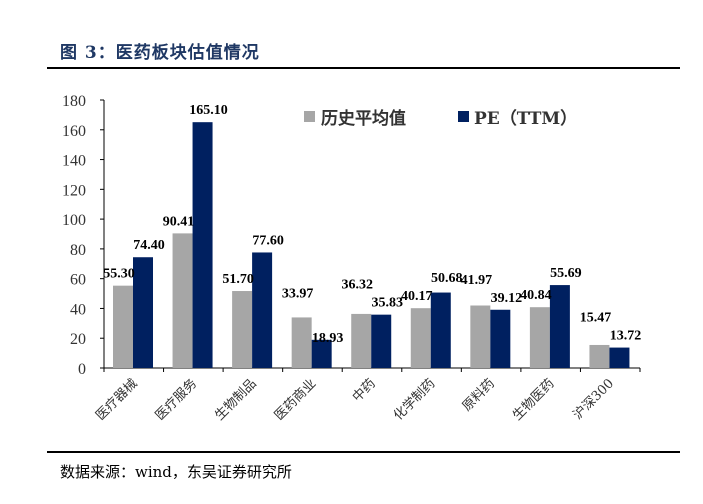 The image size is (703, 504). I want to click on y-tick-label: 0, so click(82, 369).